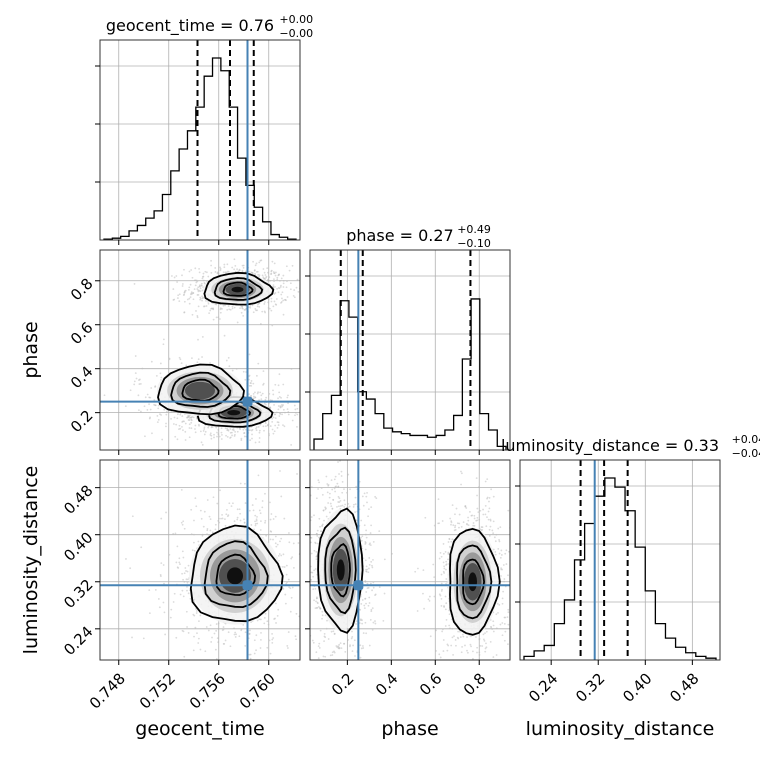 The image size is (760, 760). What do you see at coordinates (296, 33) in the screenshot?
I see `title-sub: −0.00` at bounding box center [296, 33].